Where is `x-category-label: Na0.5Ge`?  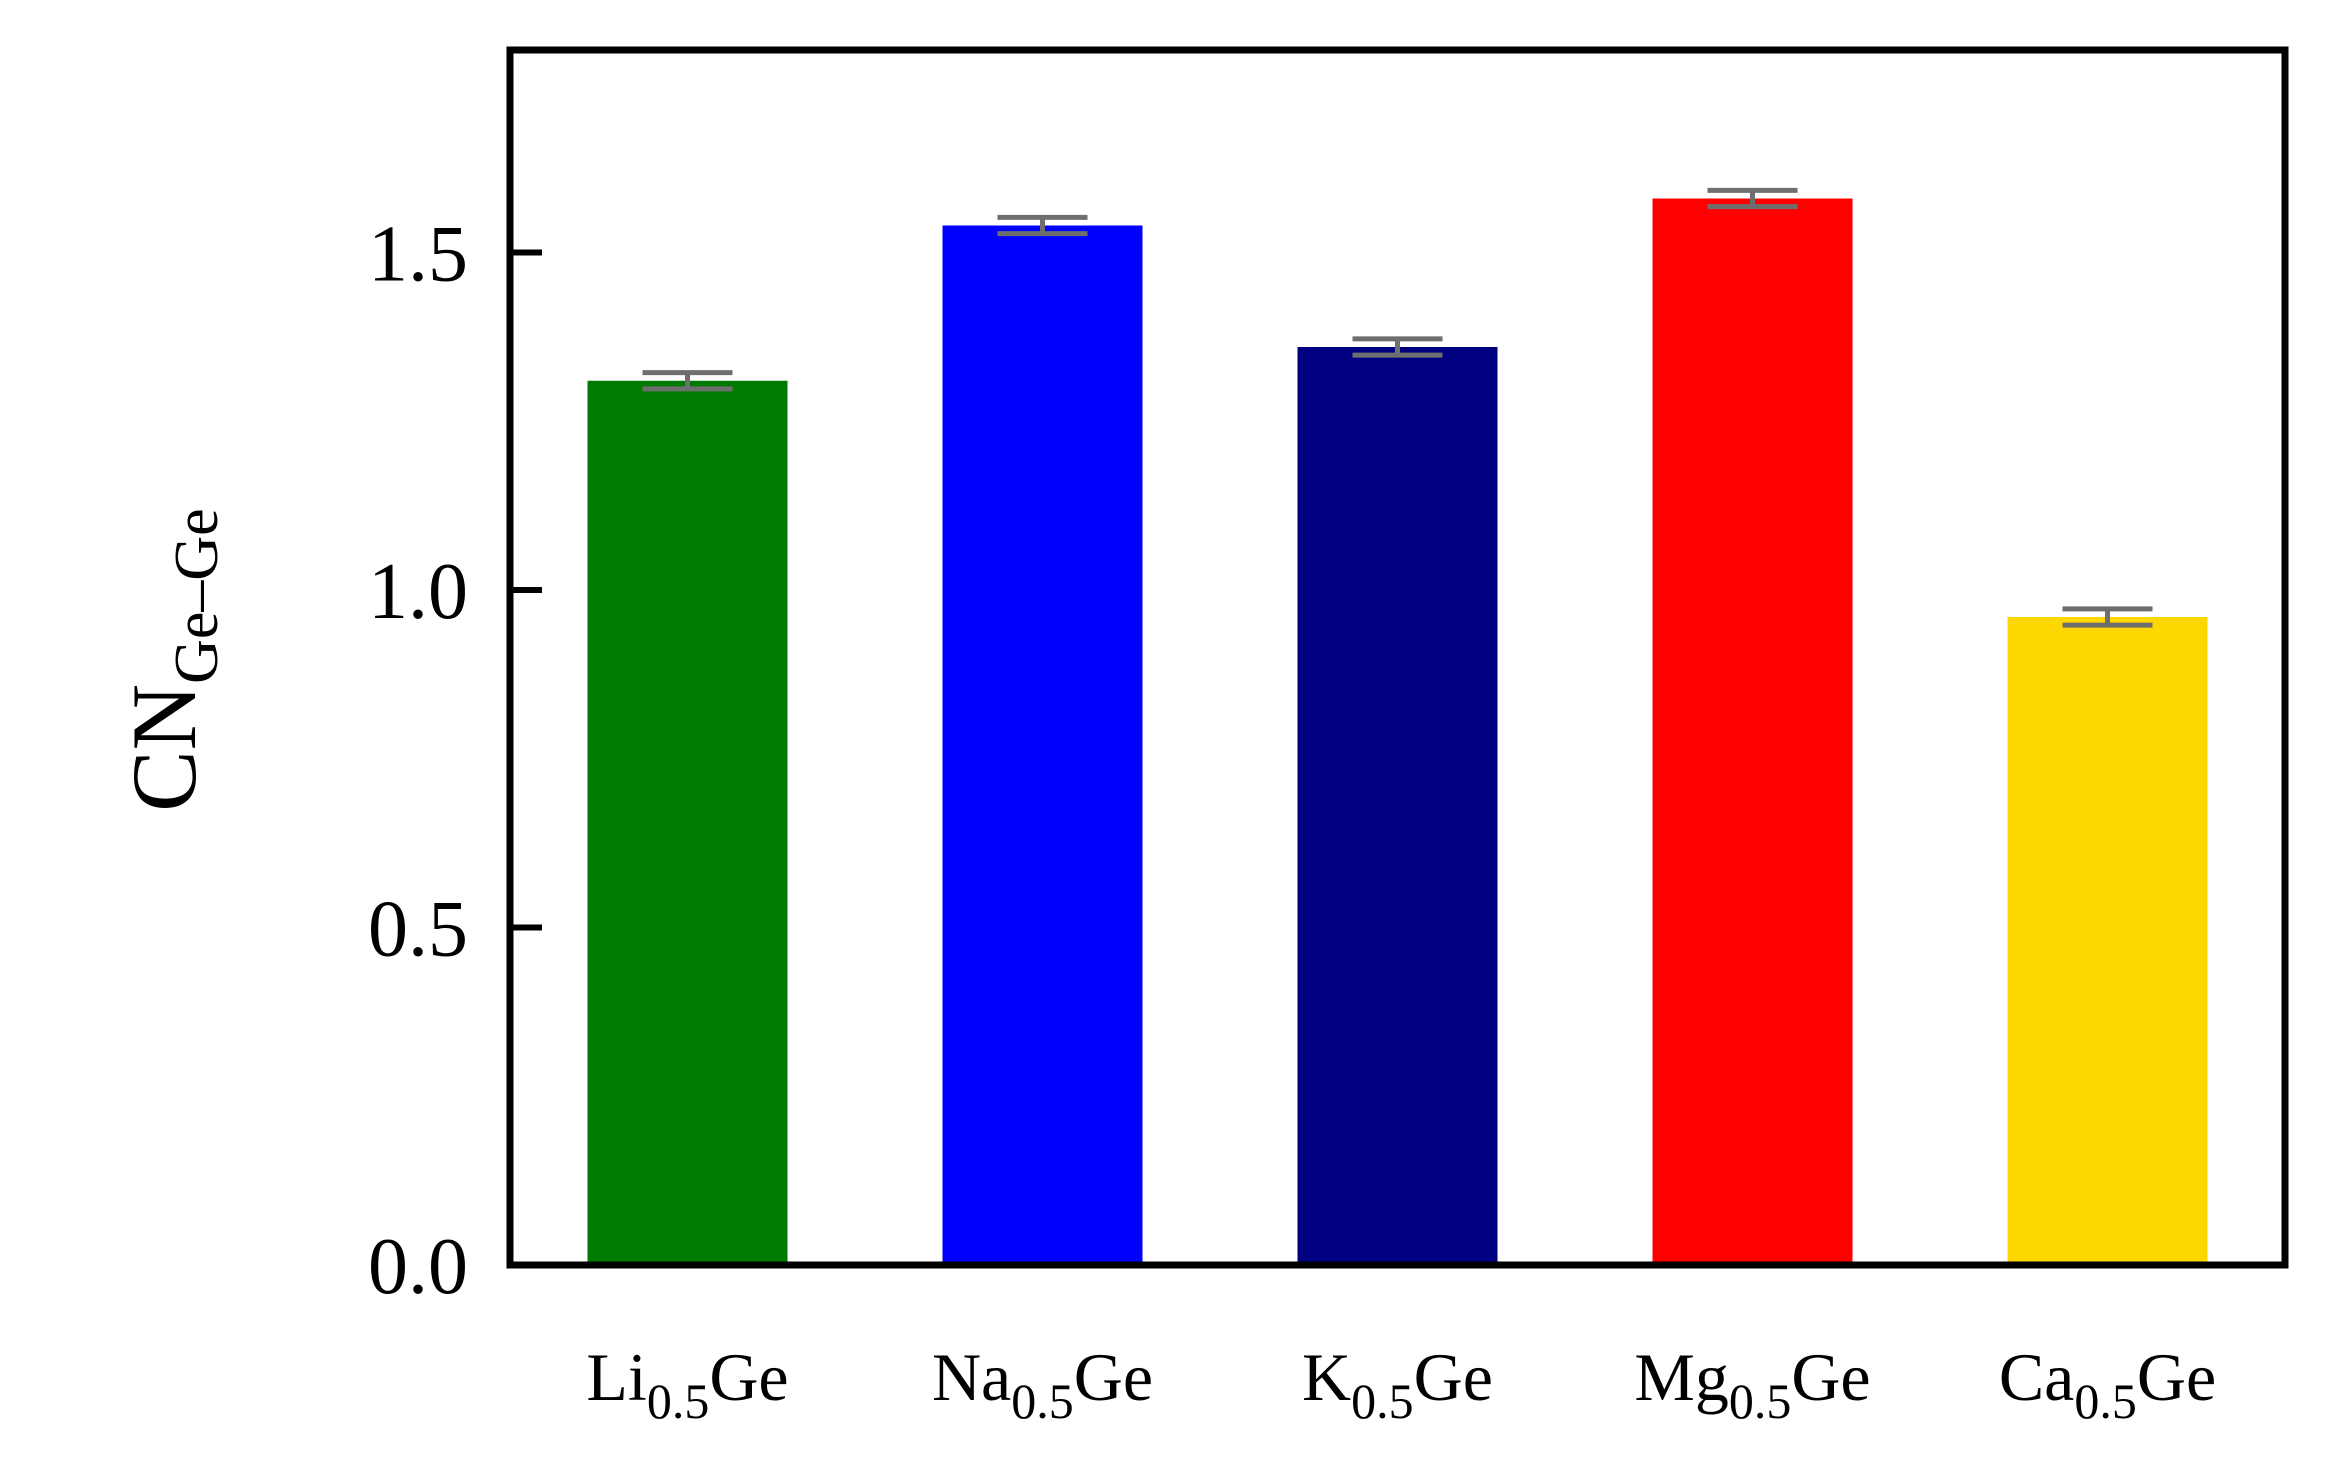
x-category-label: Na0.5Ge is located at coordinates (1042, 1384).